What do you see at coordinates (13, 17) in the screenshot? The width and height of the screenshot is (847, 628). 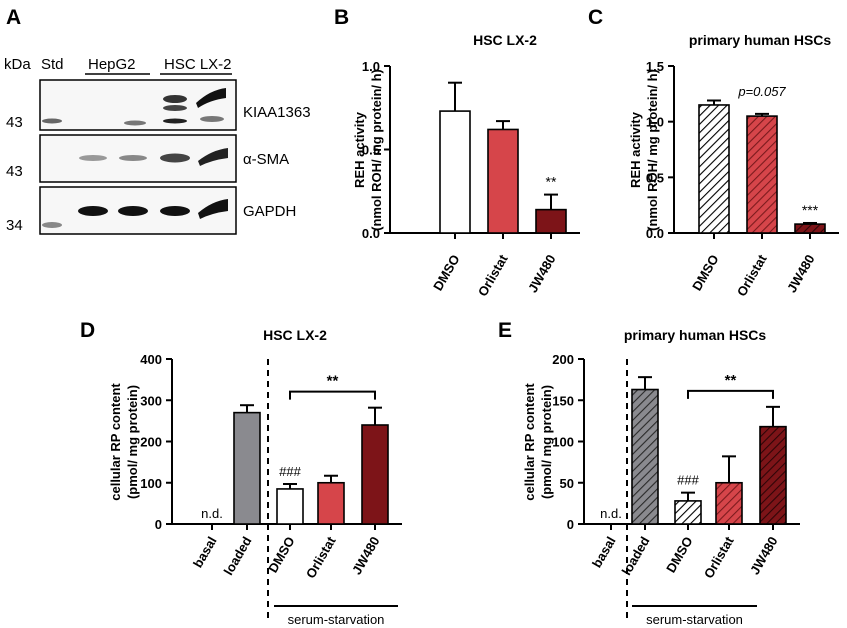 I see `panel-letter-a: A` at bounding box center [13, 17].